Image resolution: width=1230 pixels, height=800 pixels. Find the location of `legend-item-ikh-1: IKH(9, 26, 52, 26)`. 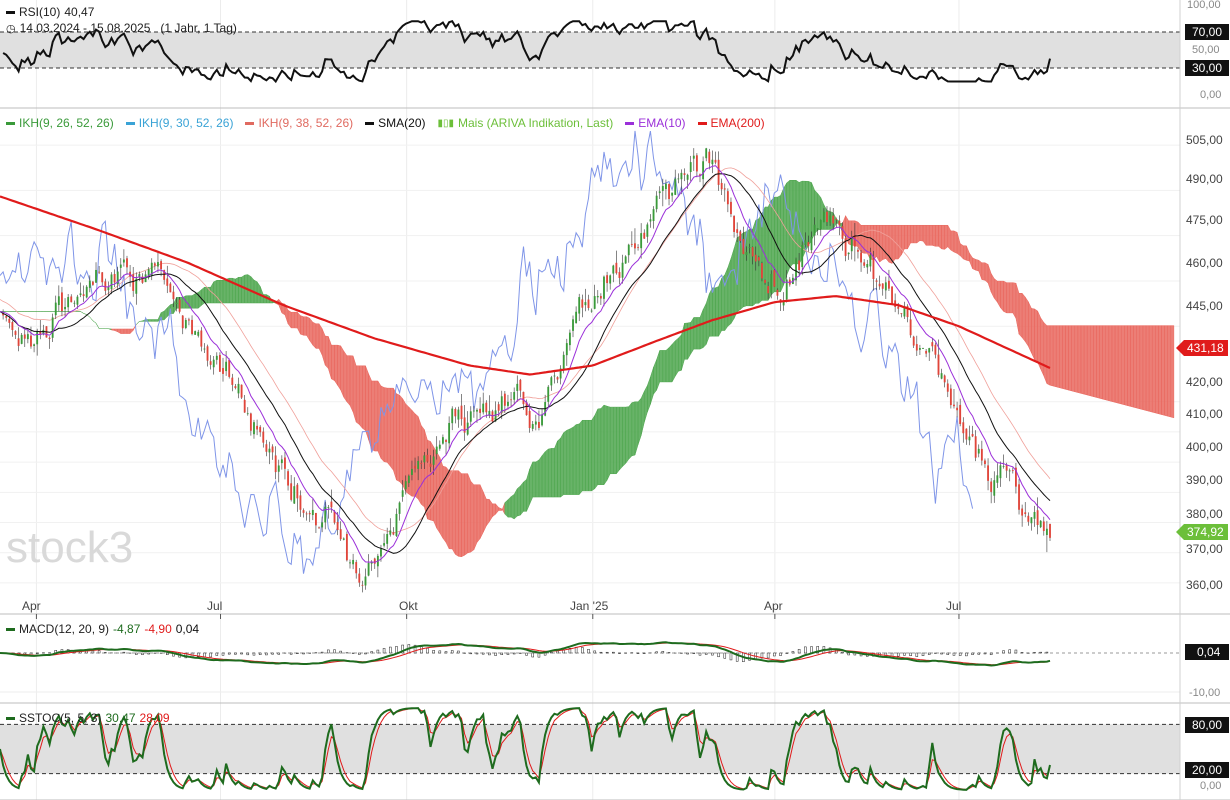

legend-item-ikh-1: IKH(9, 26, 52, 26) is located at coordinates (60, 123).